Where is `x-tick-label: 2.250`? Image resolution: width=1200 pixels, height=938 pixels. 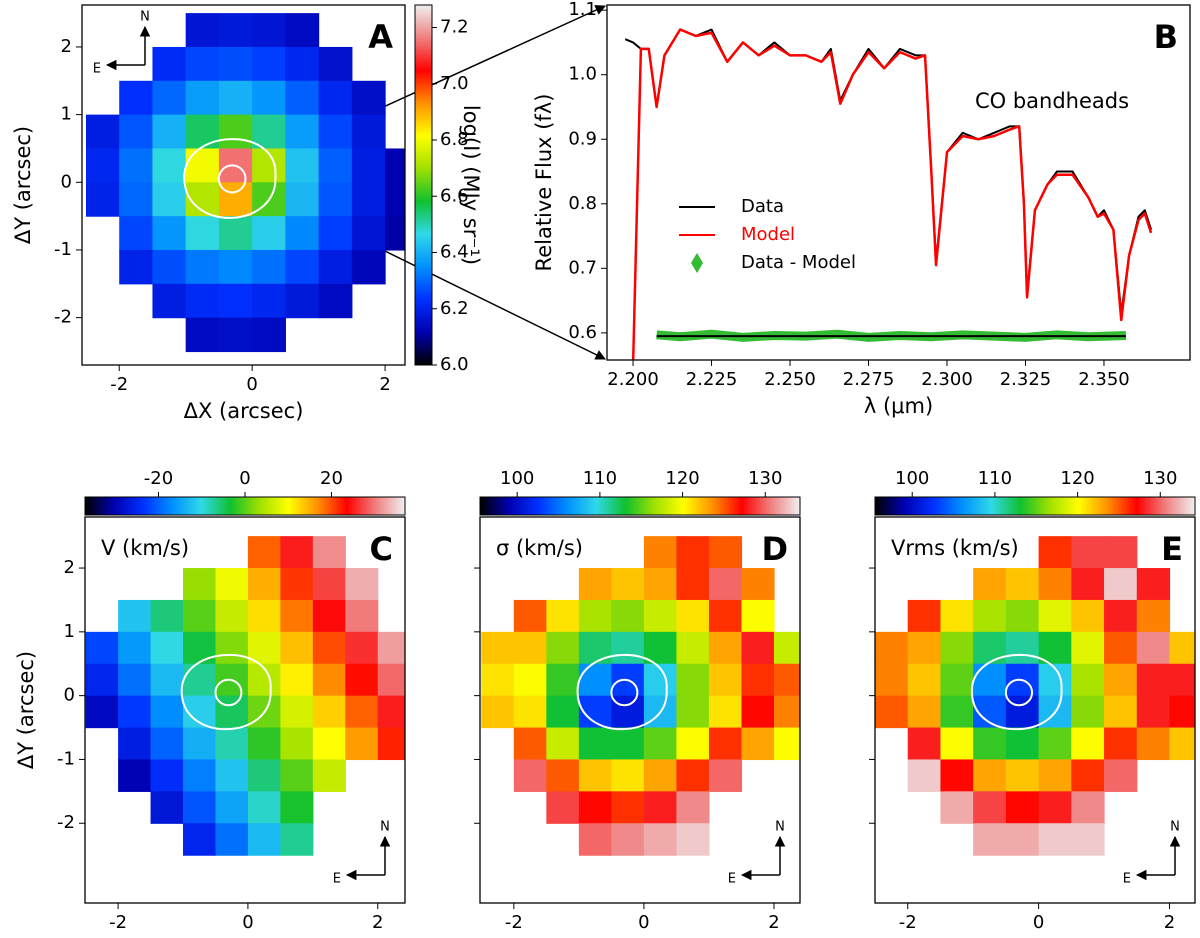 x-tick-label: 2.250 is located at coordinates (790, 379).